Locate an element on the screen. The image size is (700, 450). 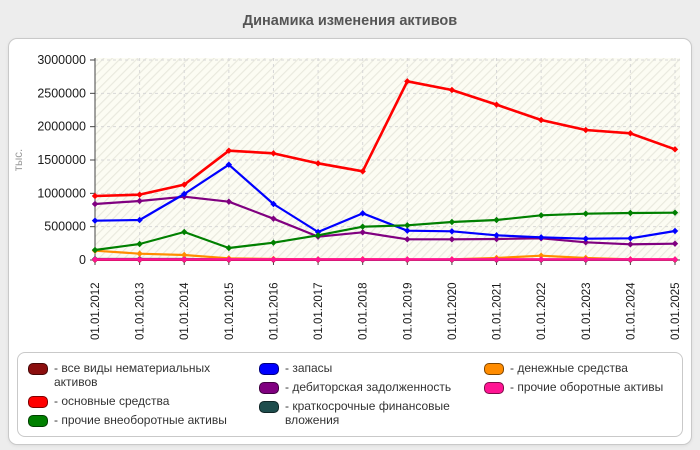
legend-item: - прочие внеоборотные активы is located at coordinates (143, 420).